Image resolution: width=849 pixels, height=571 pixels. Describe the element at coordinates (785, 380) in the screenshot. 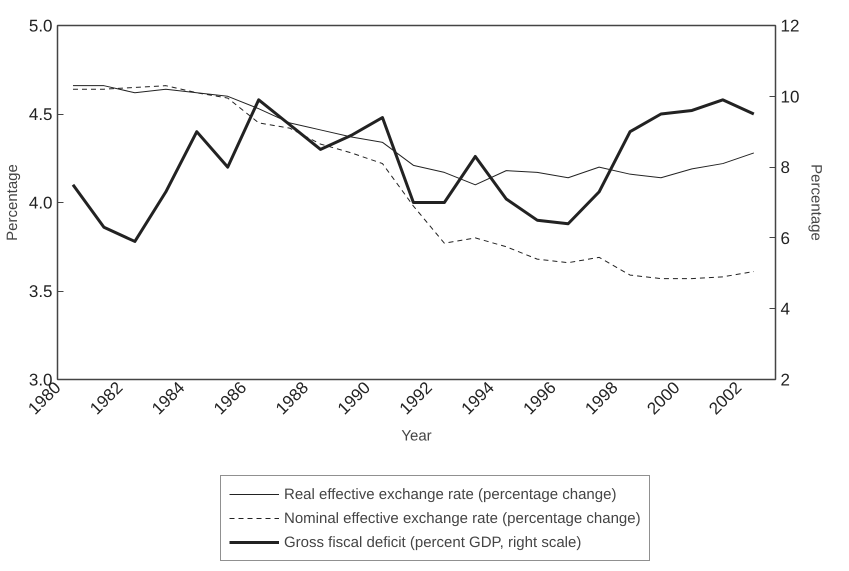

I see `y2-tick-label: 2` at that location.